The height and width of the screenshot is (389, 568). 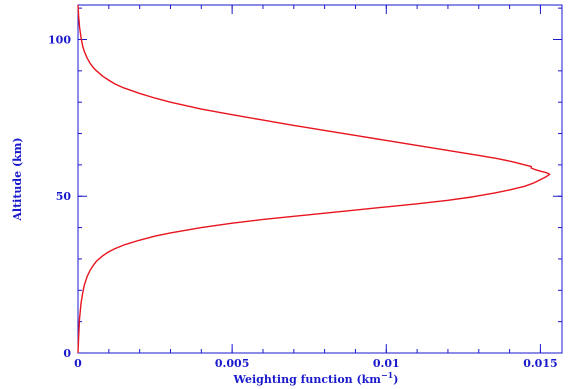 I want to click on y-tick-label: 0, so click(x=67, y=353).